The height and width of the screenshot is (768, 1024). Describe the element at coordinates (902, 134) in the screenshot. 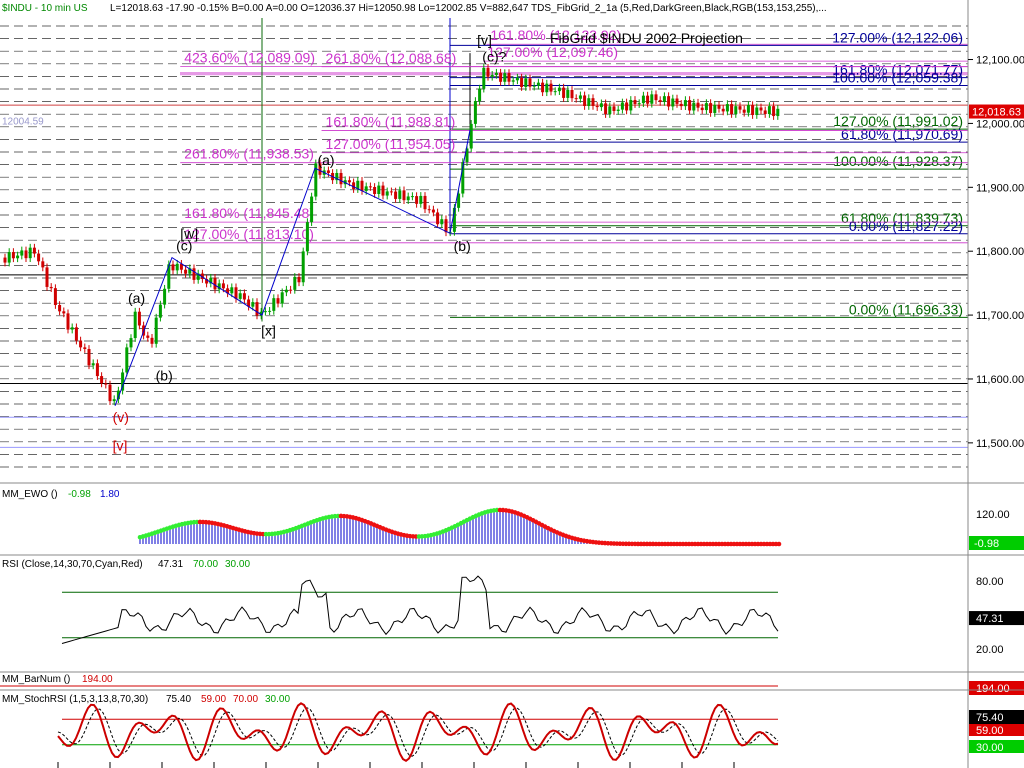

I see `fib-level-label: 61.80% (11,970.69)` at that location.